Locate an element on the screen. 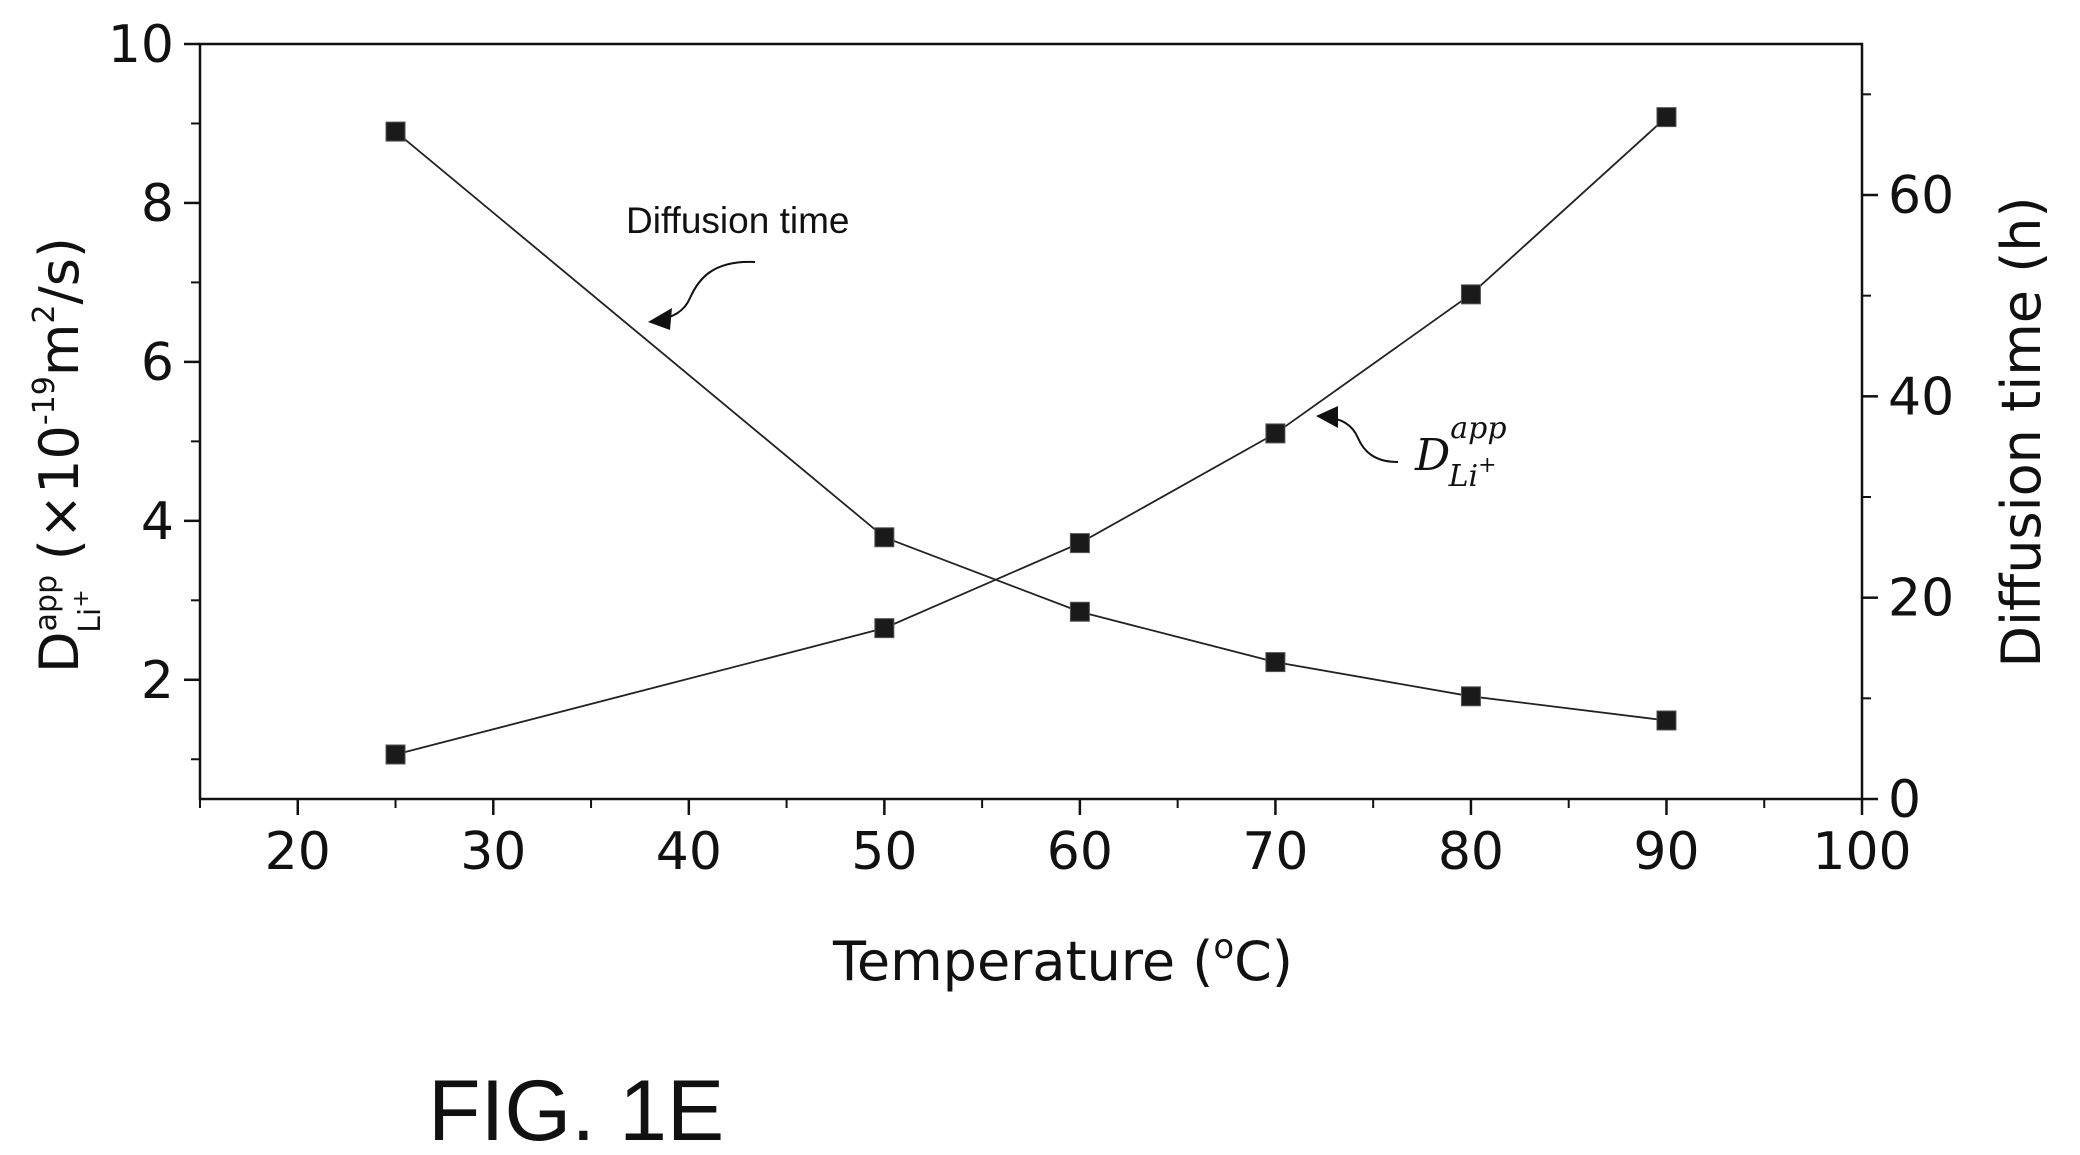 This screenshot has width=2080, height=1155. left-y-axis-ticks: 2 4 6 8 10 is located at coordinates (154, 388).